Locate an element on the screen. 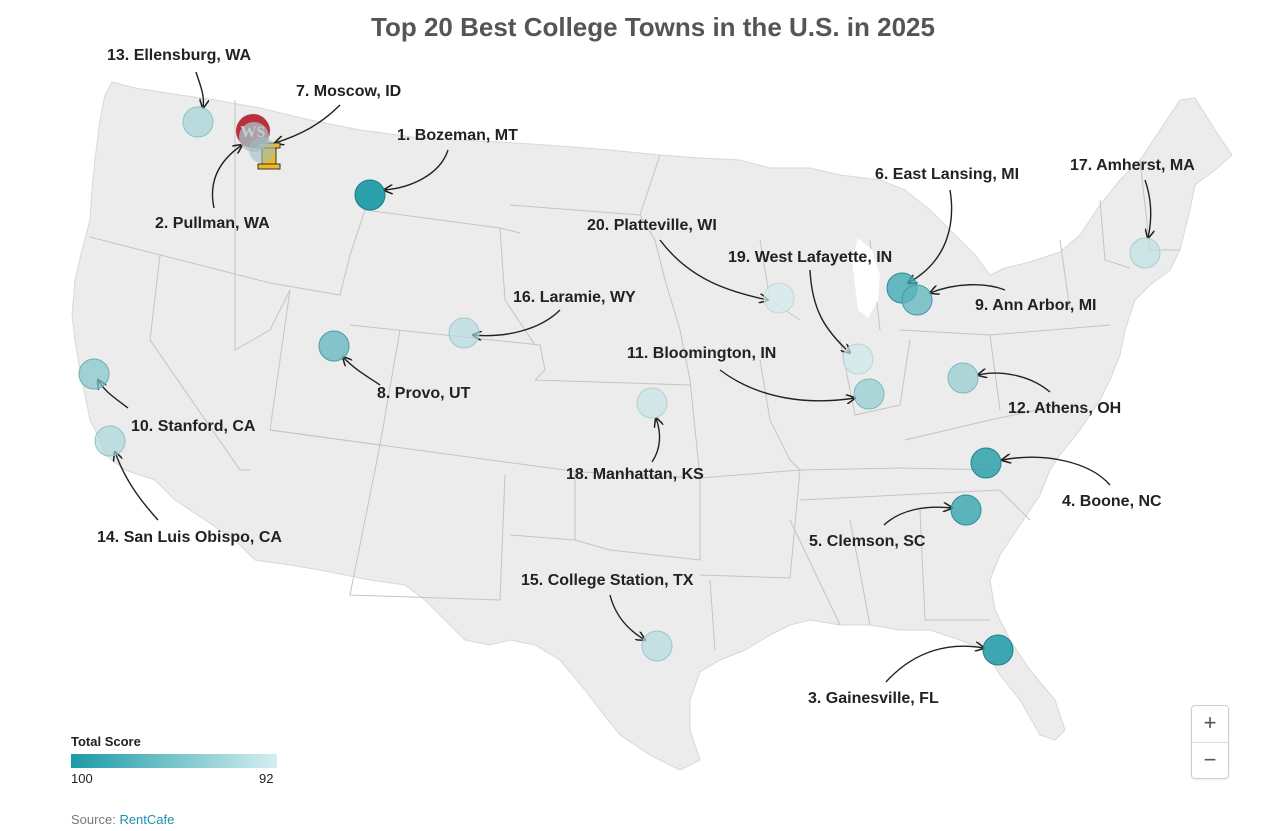 The width and height of the screenshot is (1280, 831). marker-15-college-station is located at coordinates (657, 646).